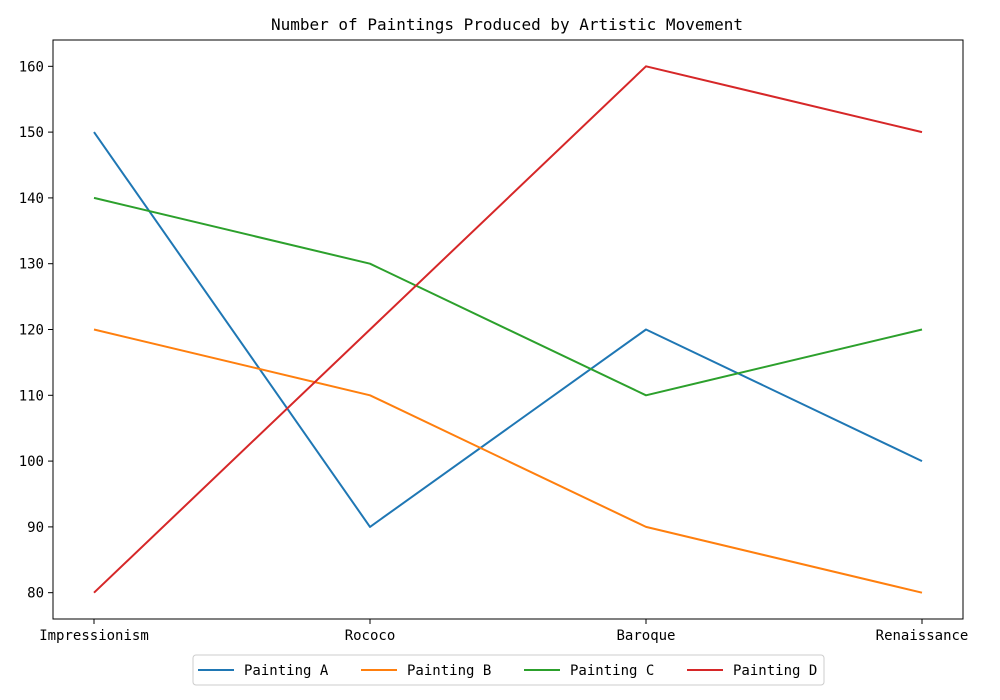 Image resolution: width=1000 pixels, height=700 pixels. What do you see at coordinates (286, 671) in the screenshot?
I see `legend-label-painting-a: Painting A` at bounding box center [286, 671].